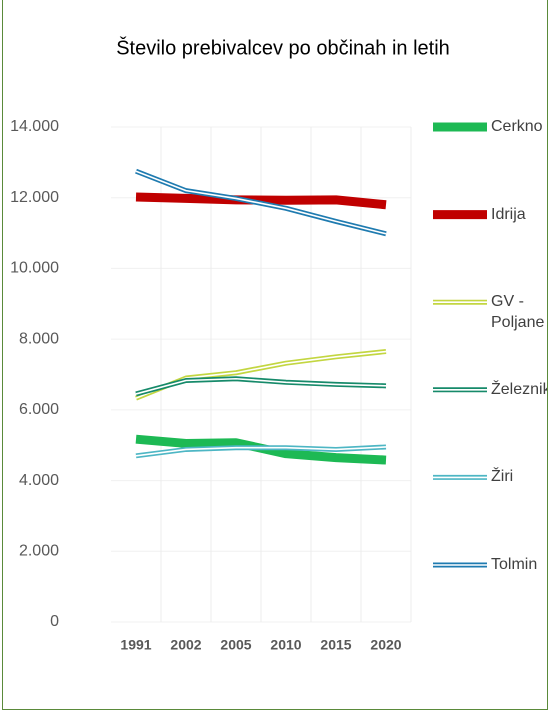 Image resolution: width=560 pixels, height=710 pixels. Describe the element at coordinates (54, 621) in the screenshot. I see `y-tick-label: 0` at that location.